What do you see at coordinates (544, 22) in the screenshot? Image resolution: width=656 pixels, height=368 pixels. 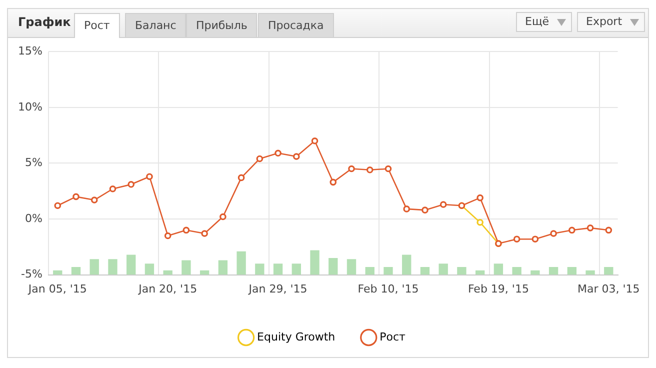 I see `text: Ещё` at bounding box center [544, 22].